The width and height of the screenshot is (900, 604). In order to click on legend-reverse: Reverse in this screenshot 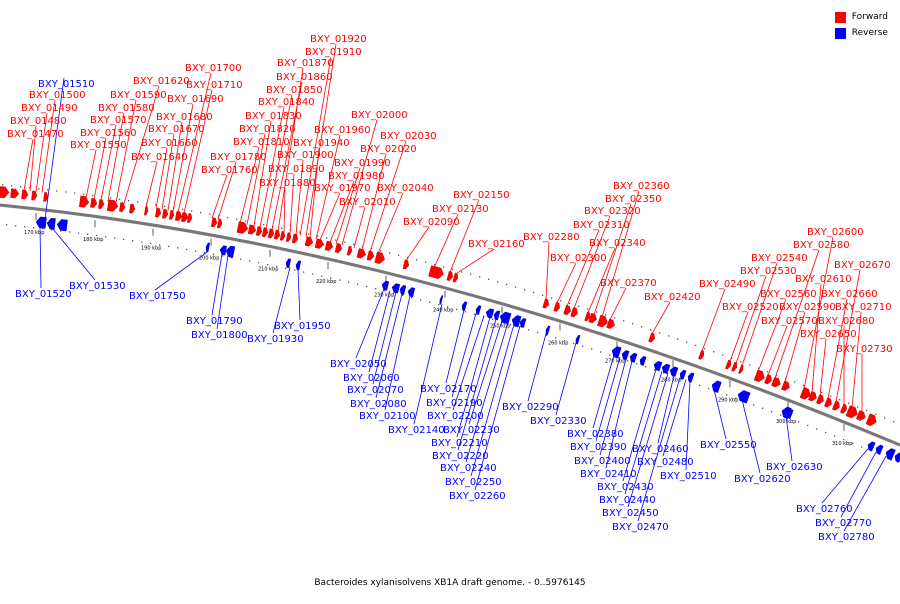, I will do `click(861, 33)`.